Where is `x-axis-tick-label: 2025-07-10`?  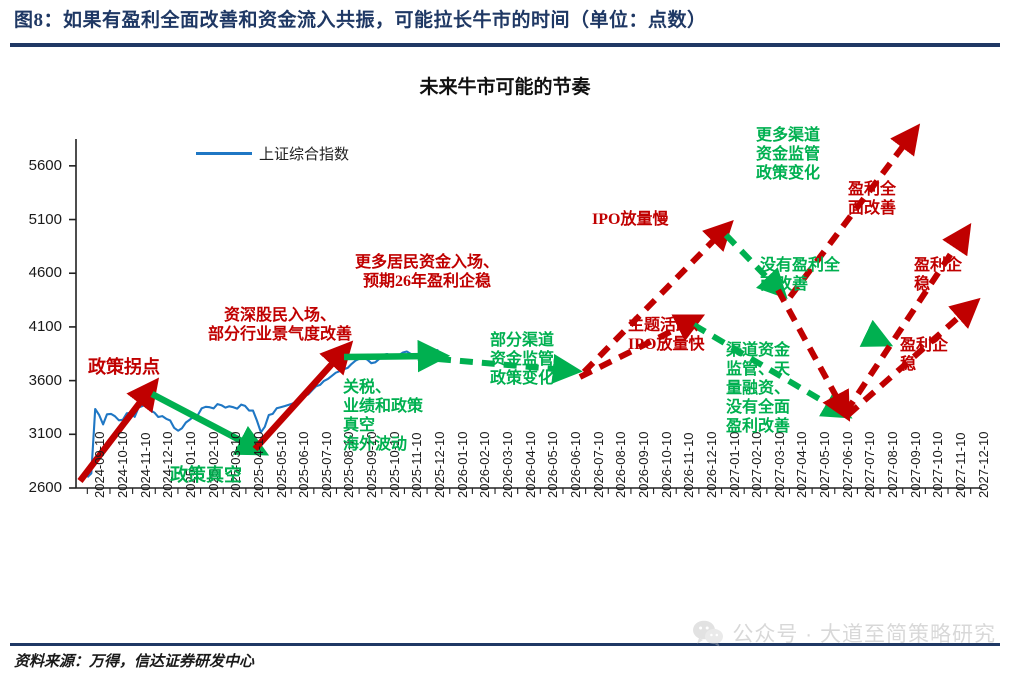 x-axis-tick-label: 2025-07-10 is located at coordinates (326, 465).